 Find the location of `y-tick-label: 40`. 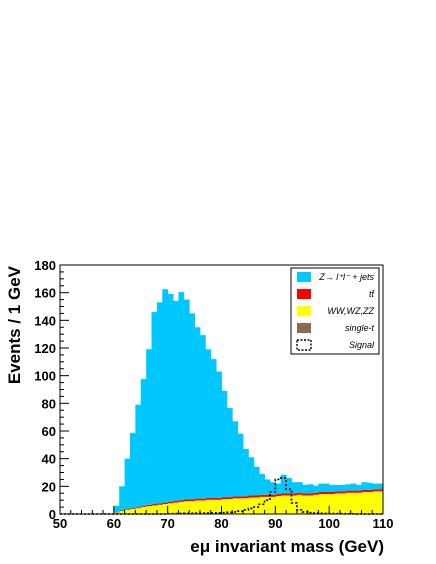

y-tick-label: 40 is located at coordinates (49, 459).